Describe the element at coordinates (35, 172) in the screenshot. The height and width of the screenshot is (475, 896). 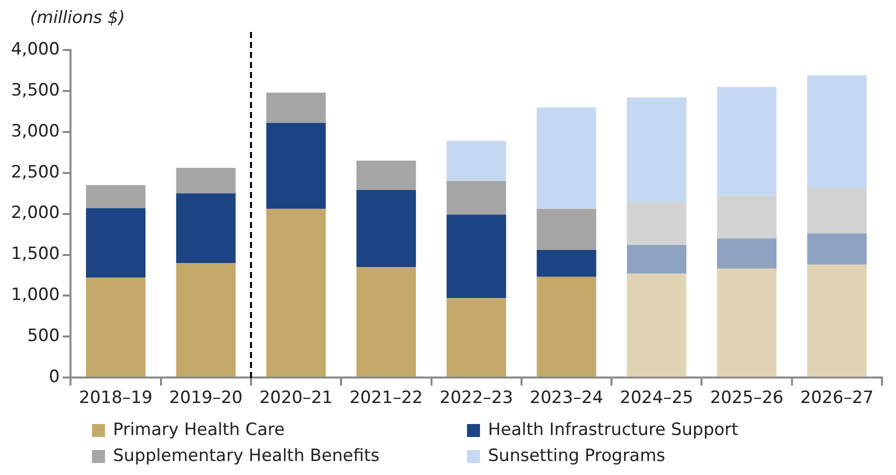
I see `y-tick-label: 2,500` at that location.